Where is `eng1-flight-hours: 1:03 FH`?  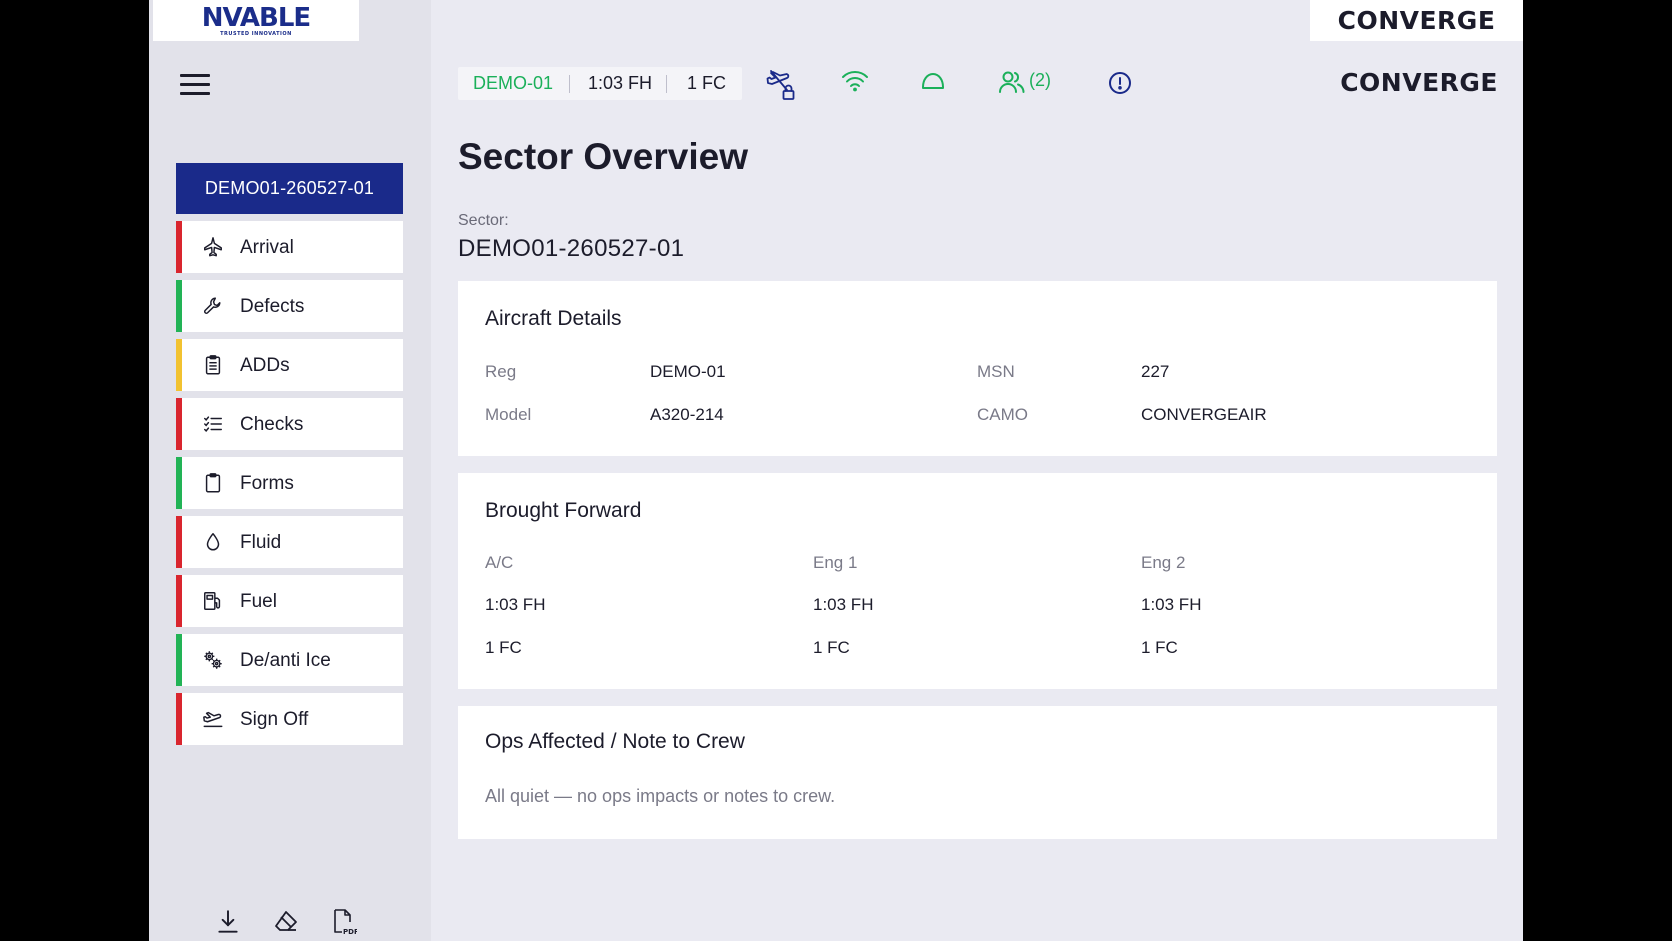 eng1-flight-hours: 1:03 FH is located at coordinates (843, 604).